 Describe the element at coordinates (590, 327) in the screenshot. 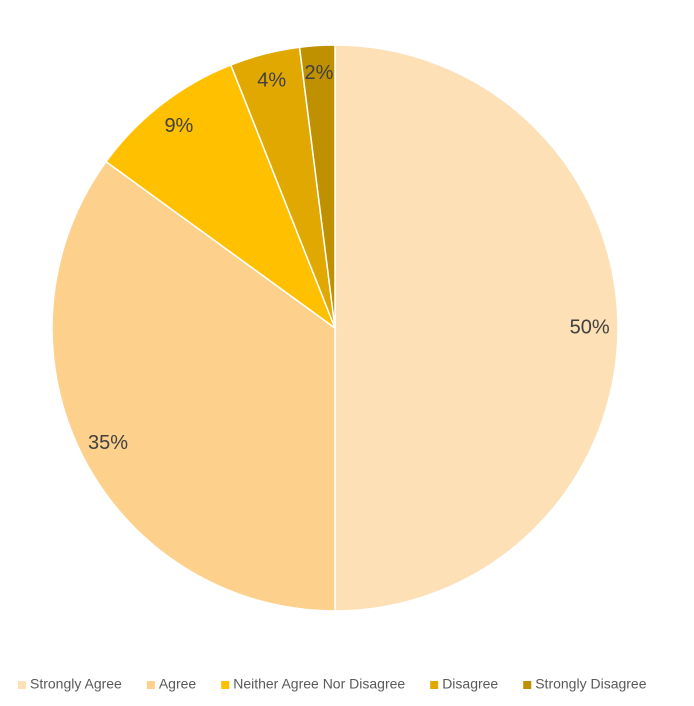

I see `value-label: 50%` at that location.